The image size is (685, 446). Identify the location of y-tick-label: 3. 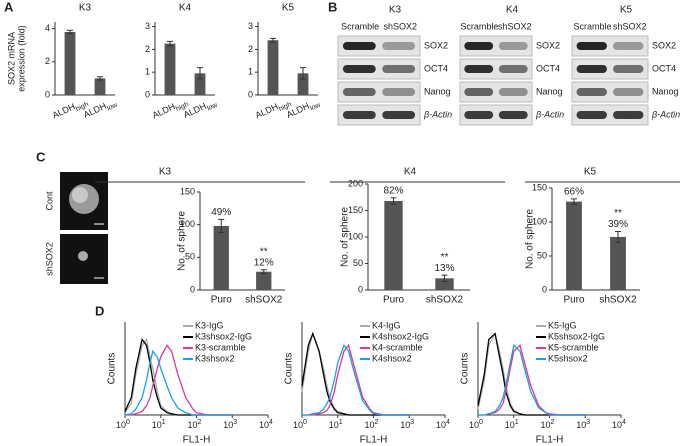
(250, 26).